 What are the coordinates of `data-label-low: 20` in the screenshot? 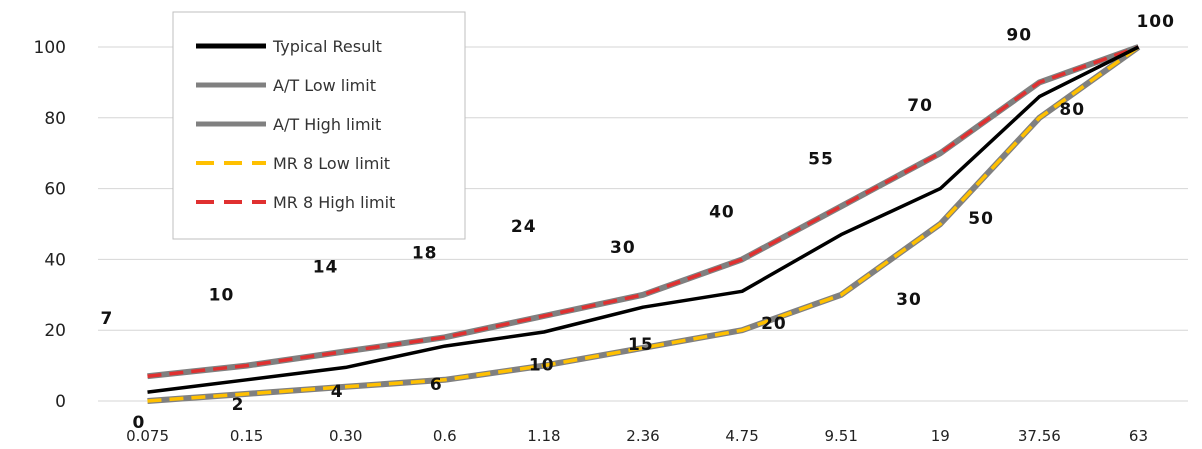 It's located at (774, 324).